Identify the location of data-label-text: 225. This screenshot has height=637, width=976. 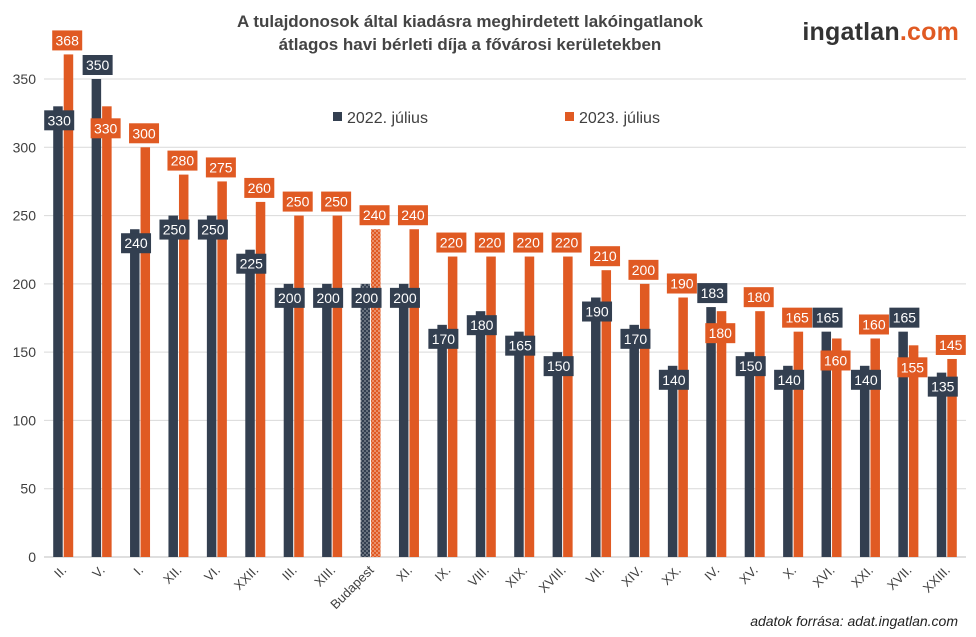
(252, 264).